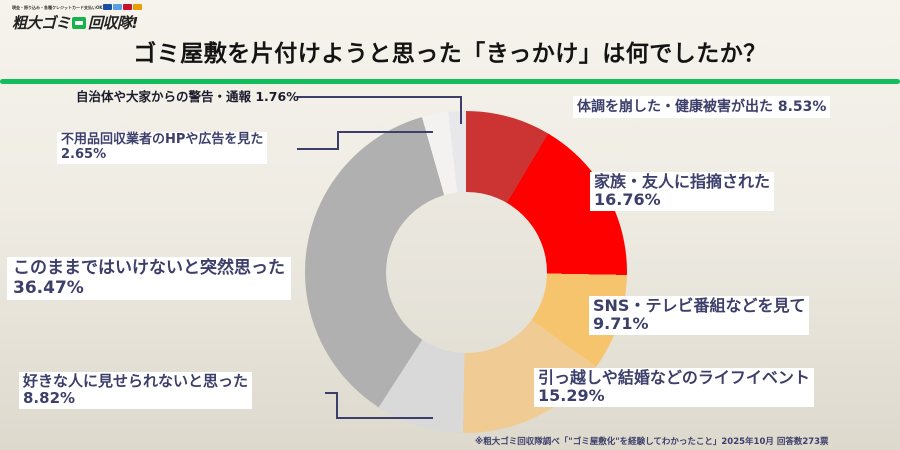 The height and width of the screenshot is (450, 900). I want to click on logo-name-part1: 粗大ゴミ, so click(41, 23).